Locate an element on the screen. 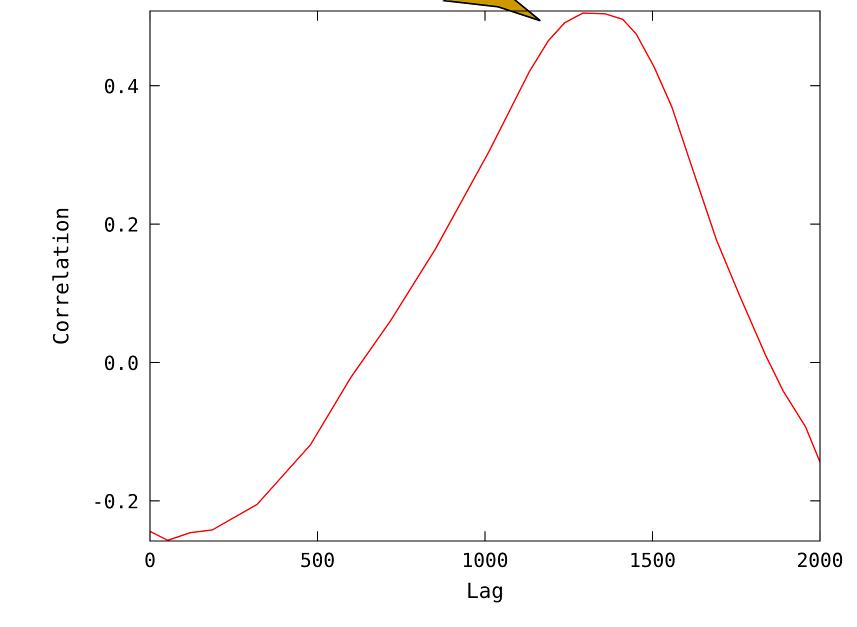  x-tick-label: 0 is located at coordinates (150, 560).